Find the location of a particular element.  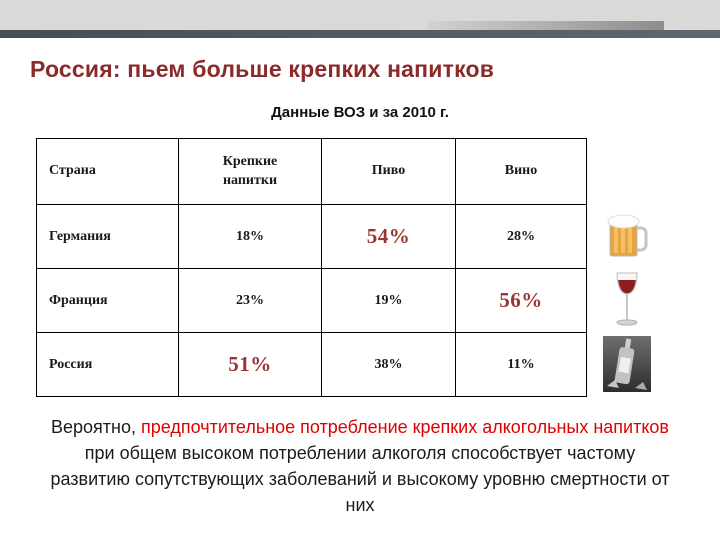

row-icons-column is located at coordinates (627, 267).